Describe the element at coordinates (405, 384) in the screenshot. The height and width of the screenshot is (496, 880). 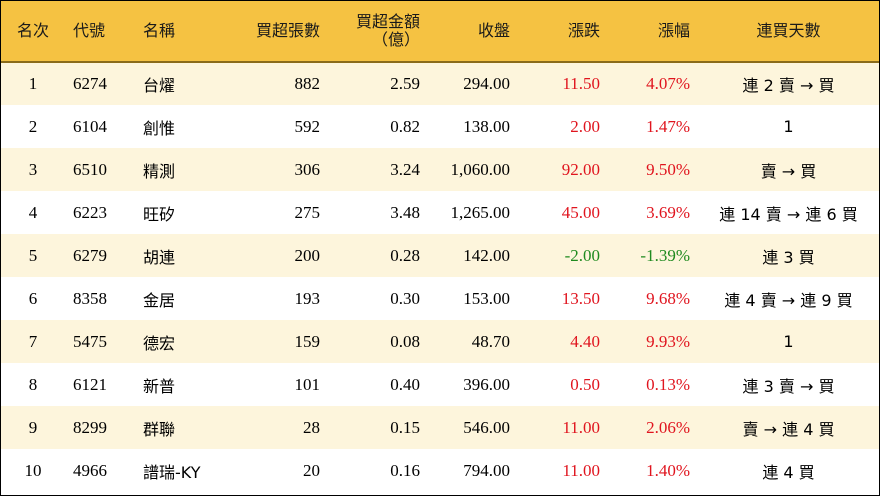
I see `cell-net-buy-amount: 0.40` at that location.